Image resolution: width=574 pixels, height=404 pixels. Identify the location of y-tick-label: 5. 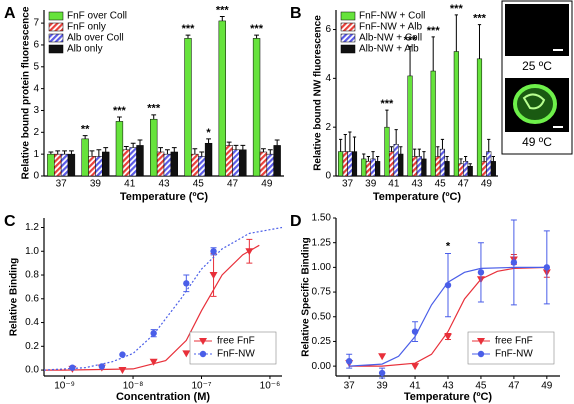
(36, 66).